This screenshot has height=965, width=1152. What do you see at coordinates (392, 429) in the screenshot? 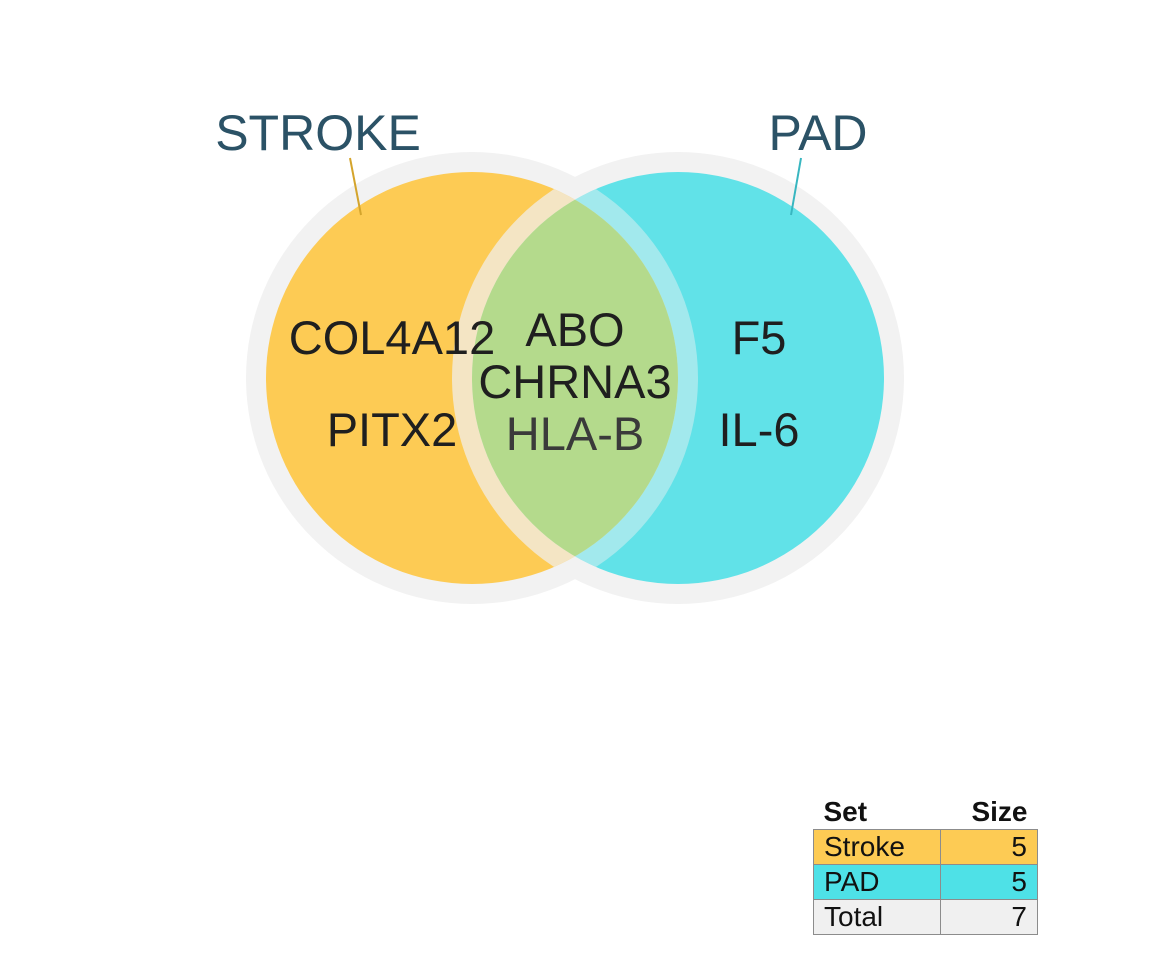
I see `gene-label-pitx2: PITX2` at bounding box center [392, 429].